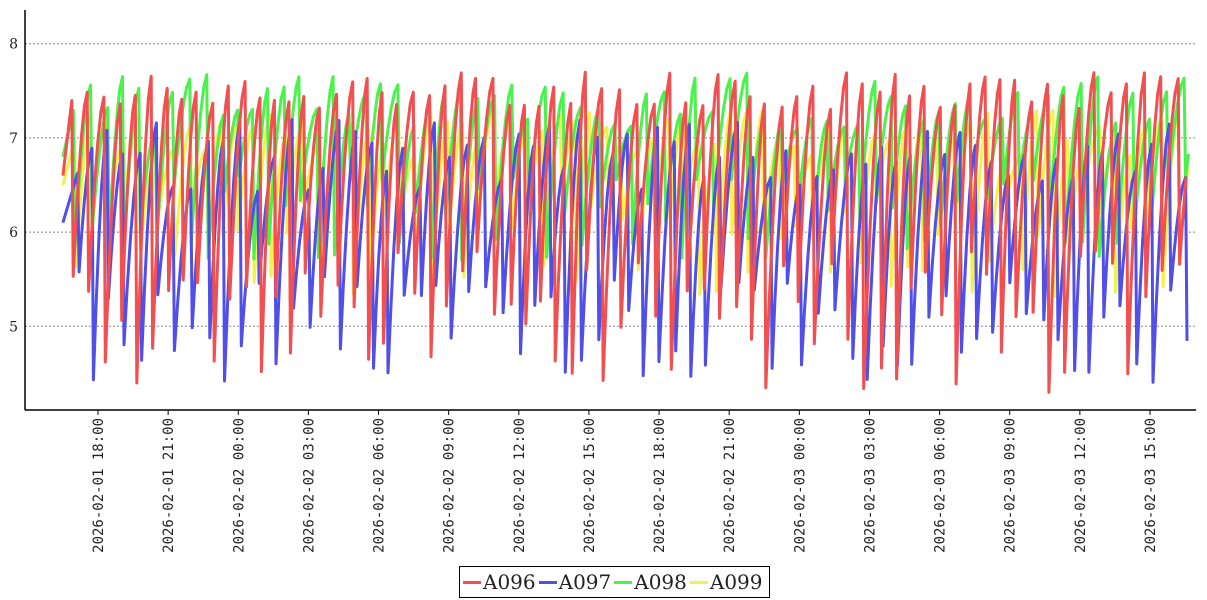 The height and width of the screenshot is (600, 1207). Describe the element at coordinates (239, 485) in the screenshot. I see `x-tick-label: 2026-02-02 00:00` at that location.